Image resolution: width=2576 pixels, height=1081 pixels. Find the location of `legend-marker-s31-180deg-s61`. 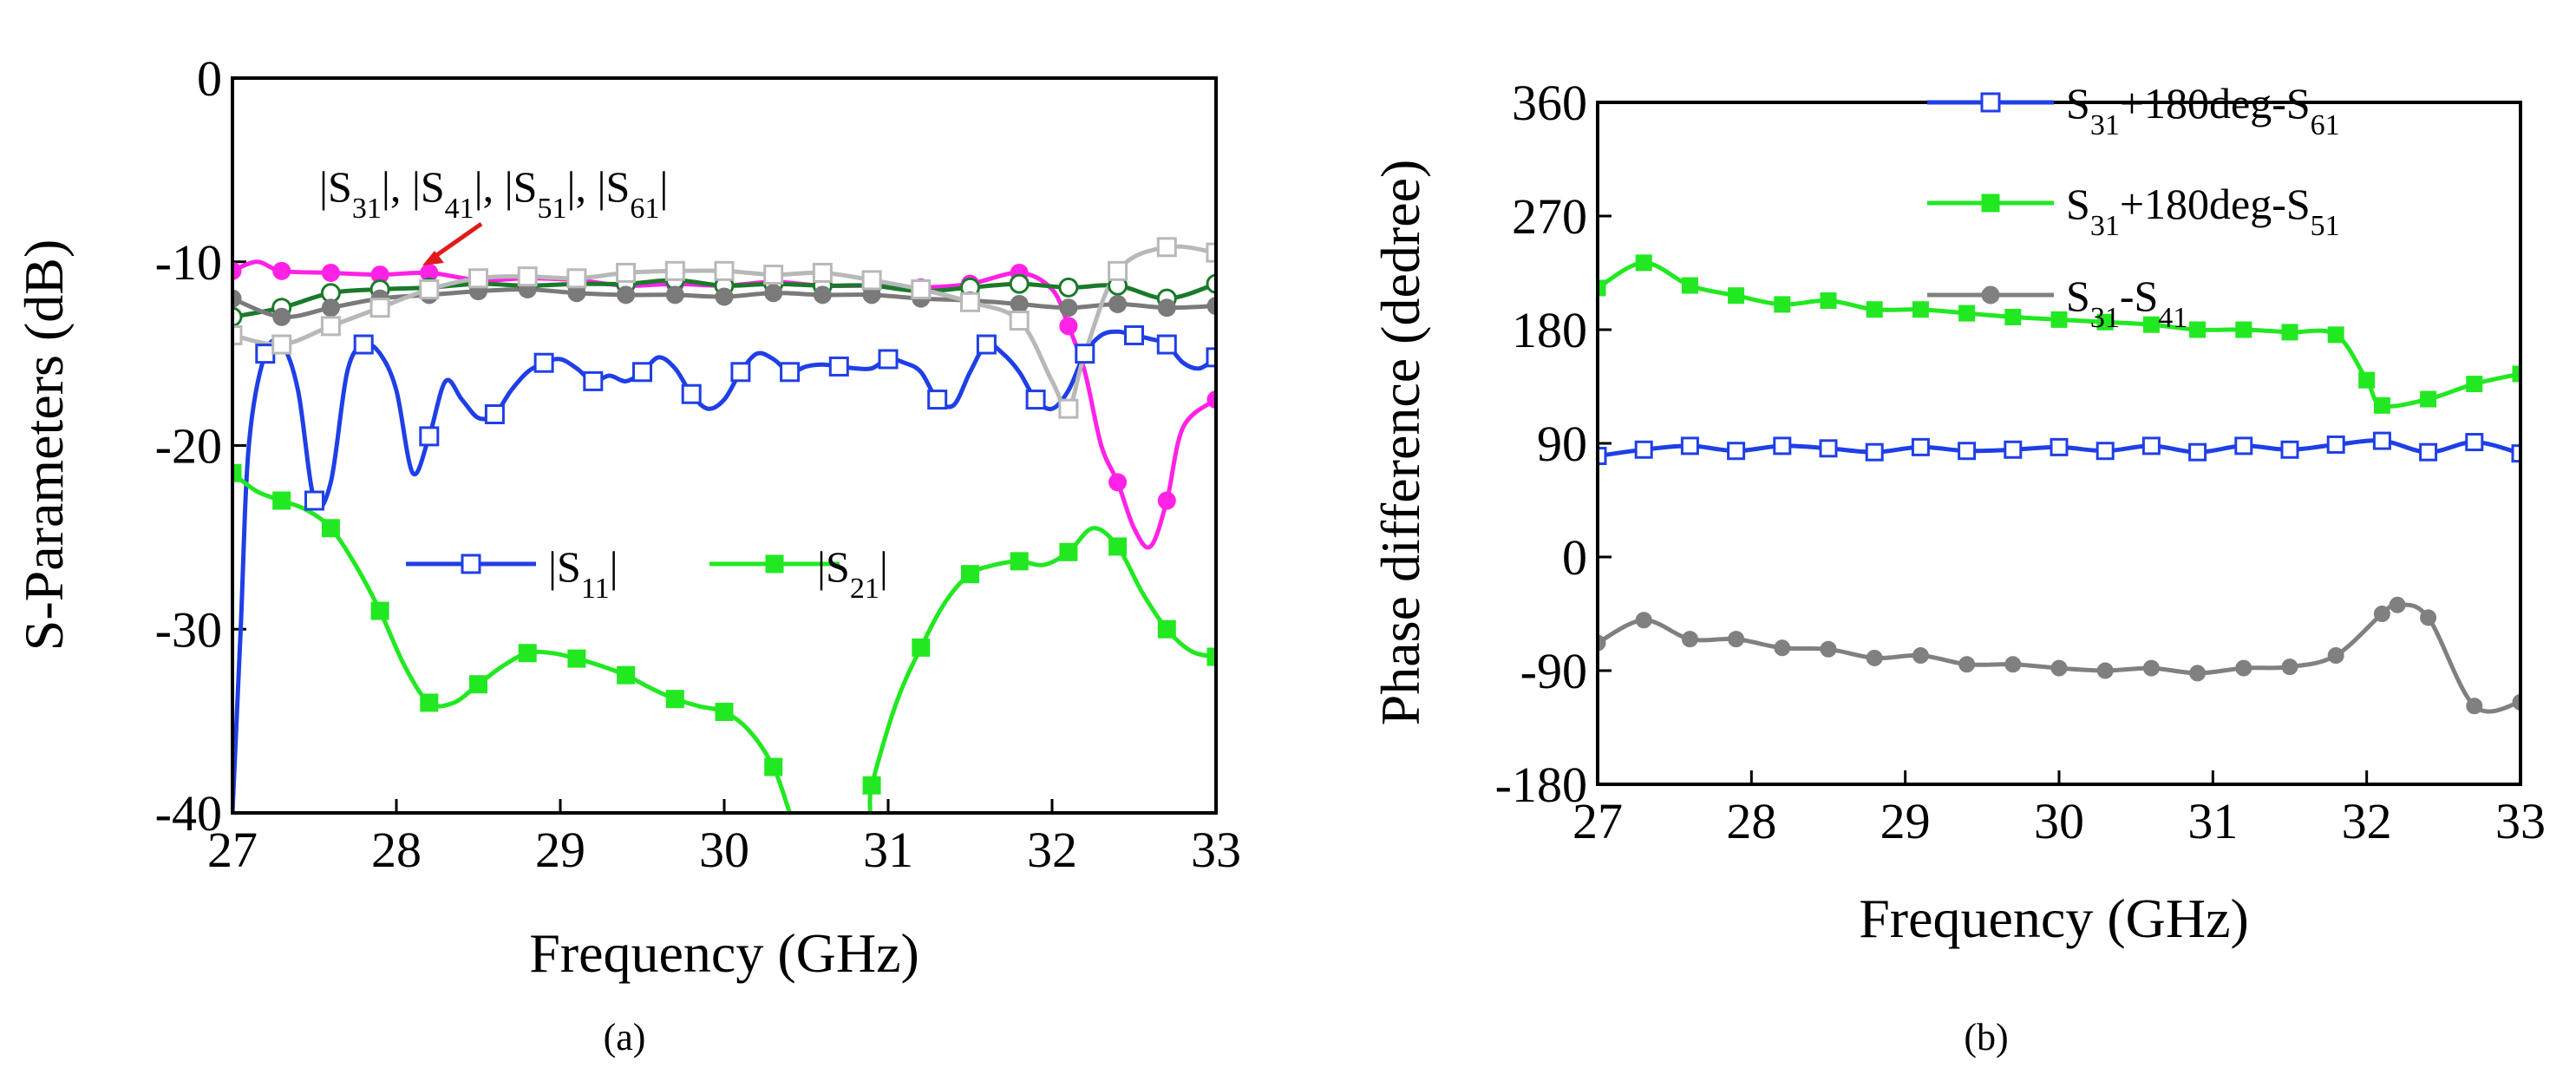

legend-marker-s31-180deg-s61 is located at coordinates (1990, 102).